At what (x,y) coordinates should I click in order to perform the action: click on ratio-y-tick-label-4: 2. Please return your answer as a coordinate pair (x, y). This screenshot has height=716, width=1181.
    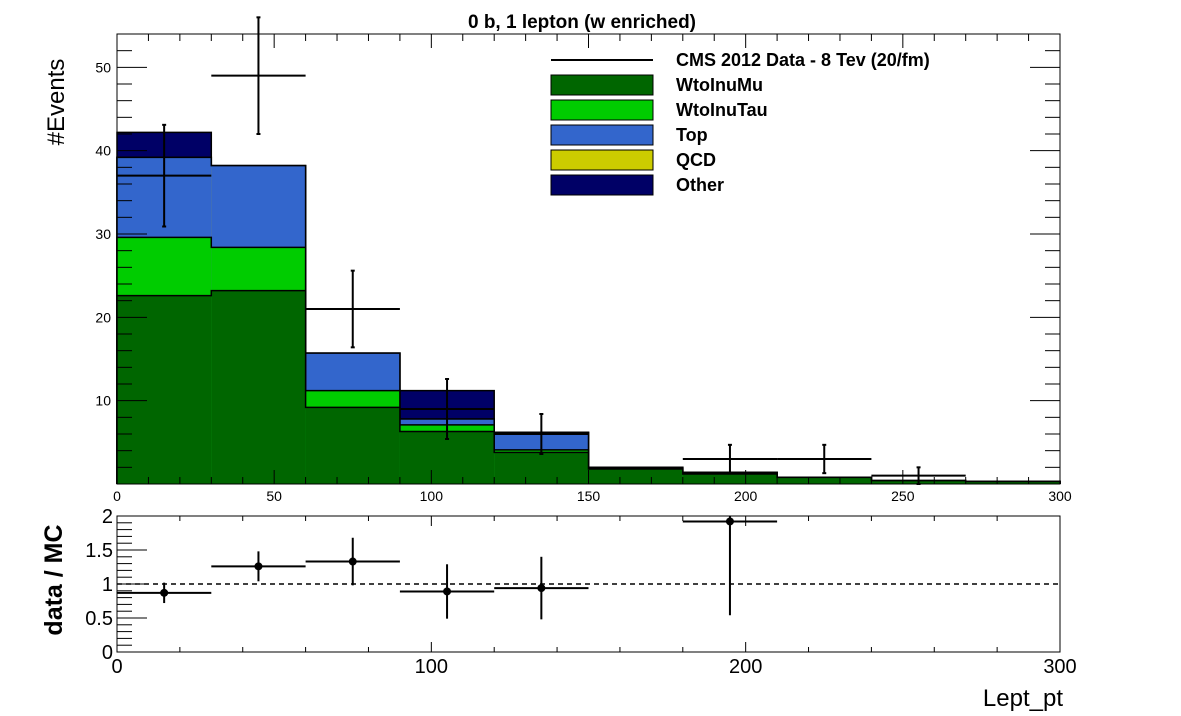
    Looking at the image, I should click on (107, 517).